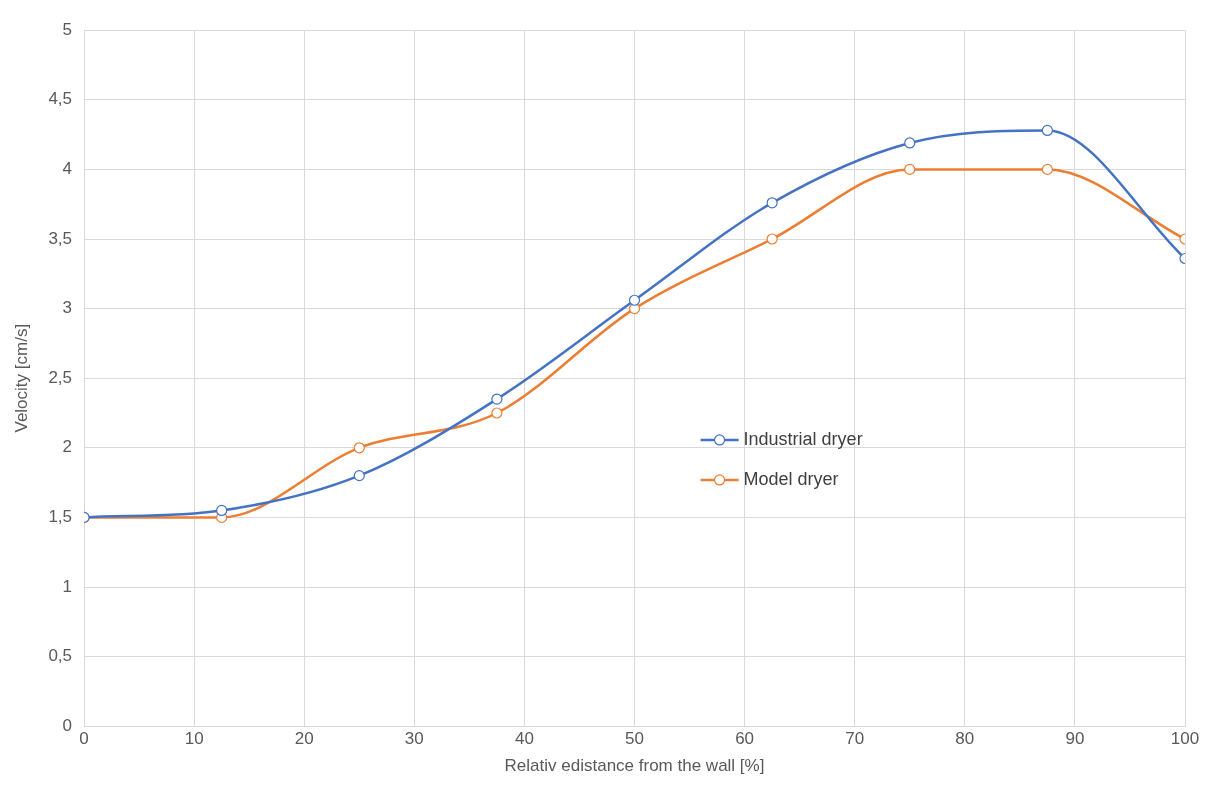 This screenshot has width=1213, height=789. I want to click on x-tick-label: 10, so click(194, 739).